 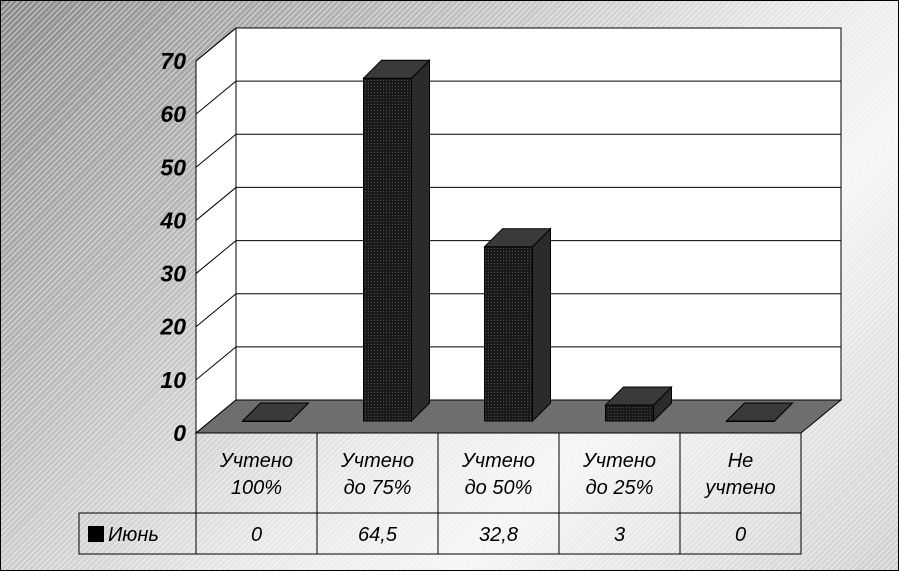 What do you see at coordinates (173, 114) in the screenshot?
I see `y-tick-label: 60` at bounding box center [173, 114].